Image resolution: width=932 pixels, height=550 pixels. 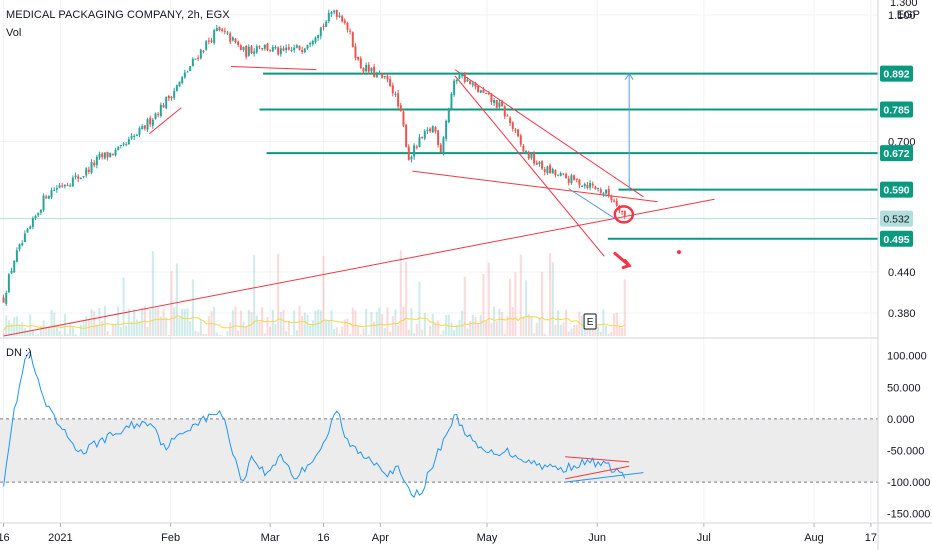 I want to click on x-tick-label: Feb, so click(x=170, y=538).